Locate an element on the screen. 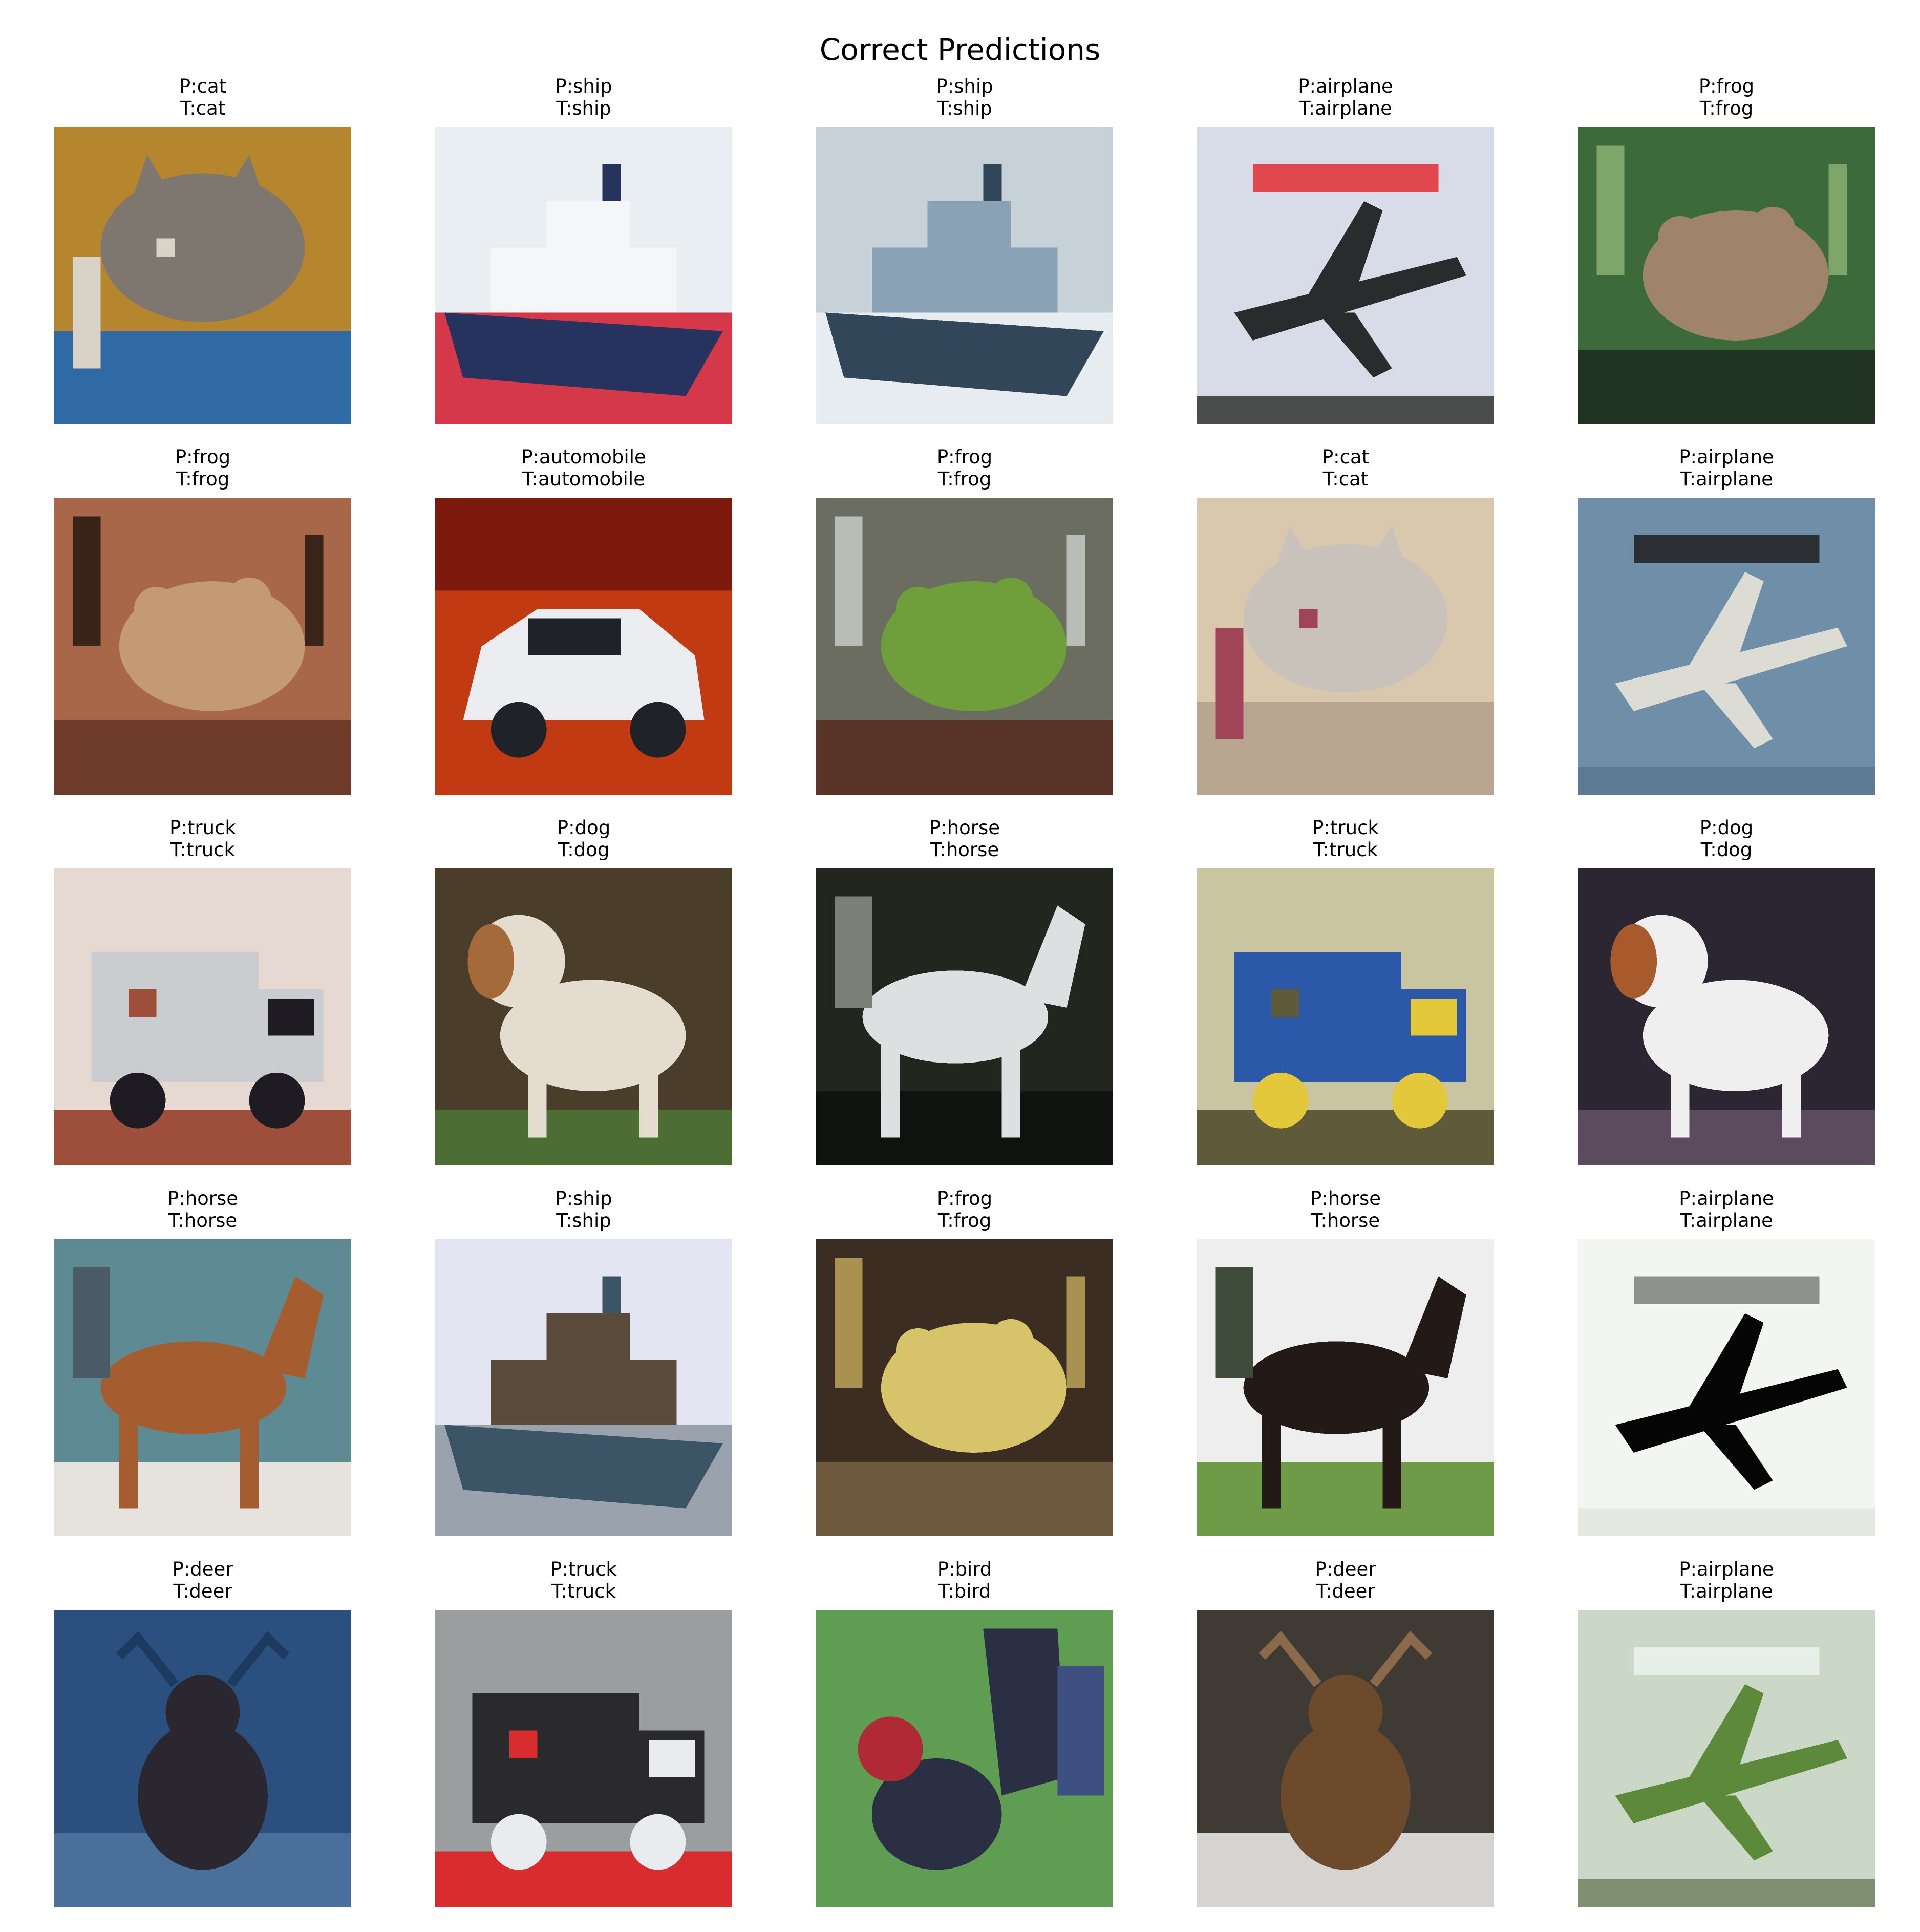  true-class-label: T:automobile is located at coordinates (583, 479).